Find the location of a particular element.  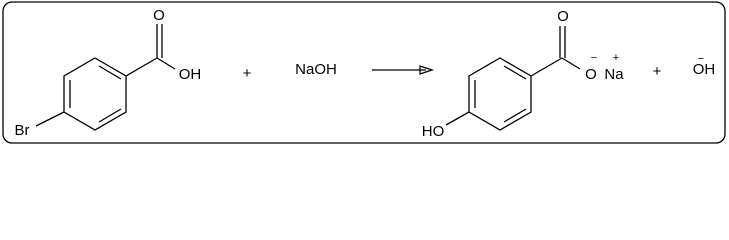

atom-label: HO is located at coordinates (433, 131).